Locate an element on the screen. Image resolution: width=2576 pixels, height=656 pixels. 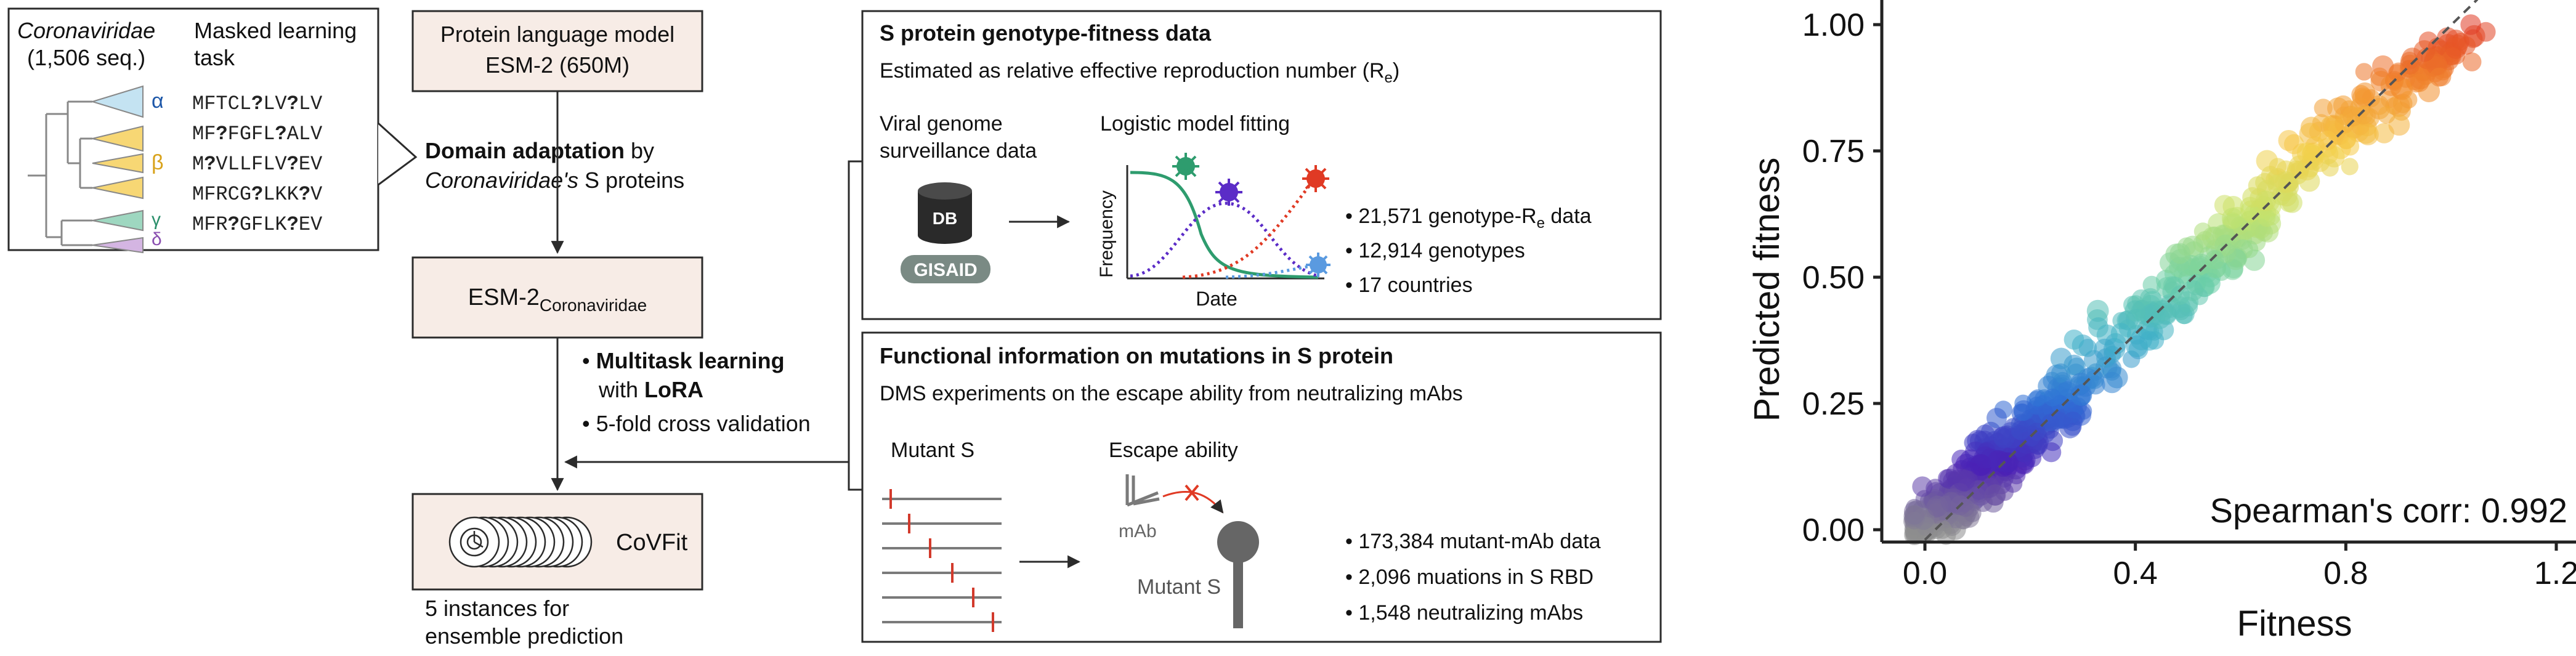
sequence-2: MF?FGFL?ALV is located at coordinates (257, 134).